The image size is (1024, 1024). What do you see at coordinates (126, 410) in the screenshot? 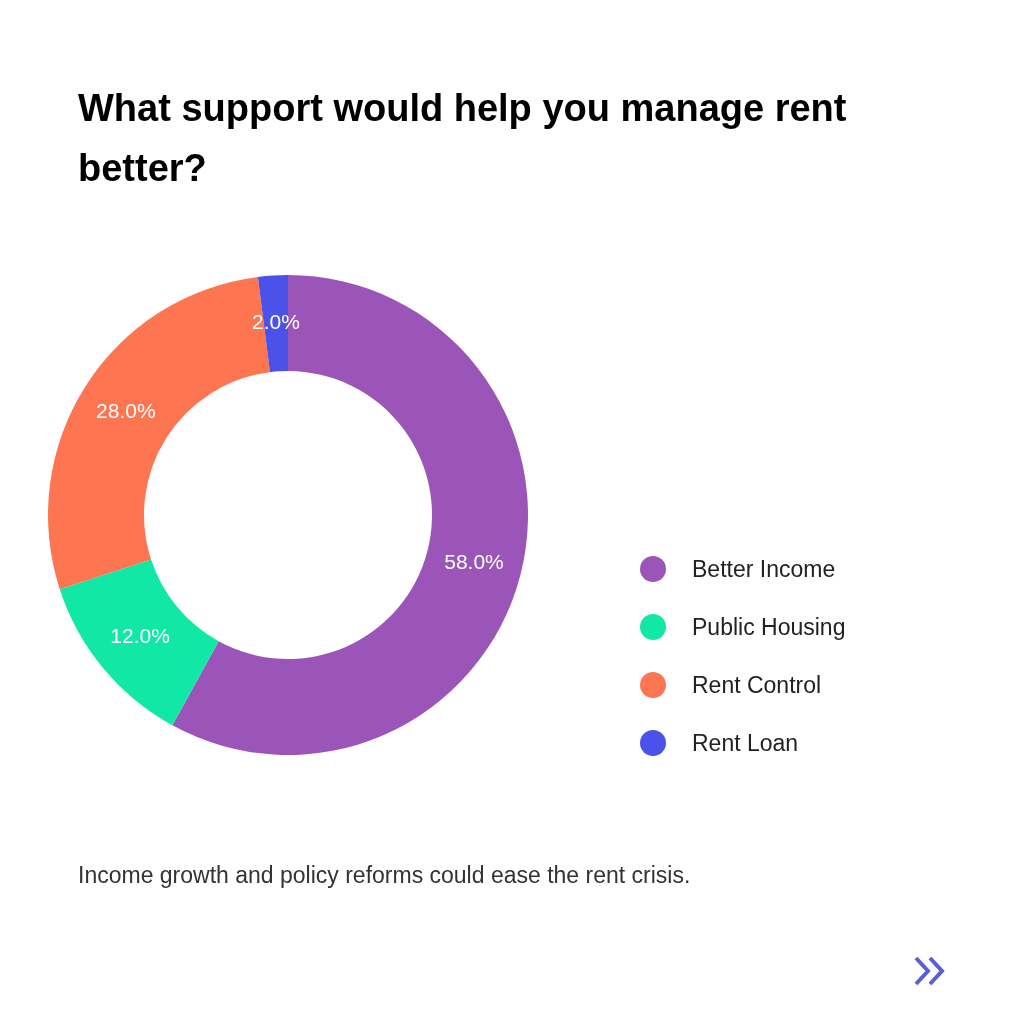
I see `data-label: 28.0%` at bounding box center [126, 410].